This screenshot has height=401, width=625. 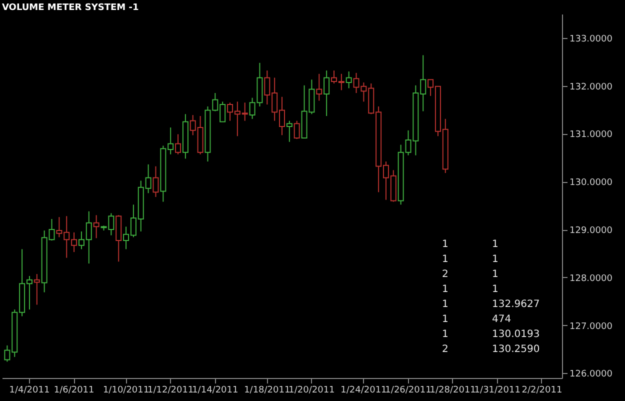 What do you see at coordinates (74, 391) in the screenshot?
I see `x-tick-label: 1/6/2011` at bounding box center [74, 391].